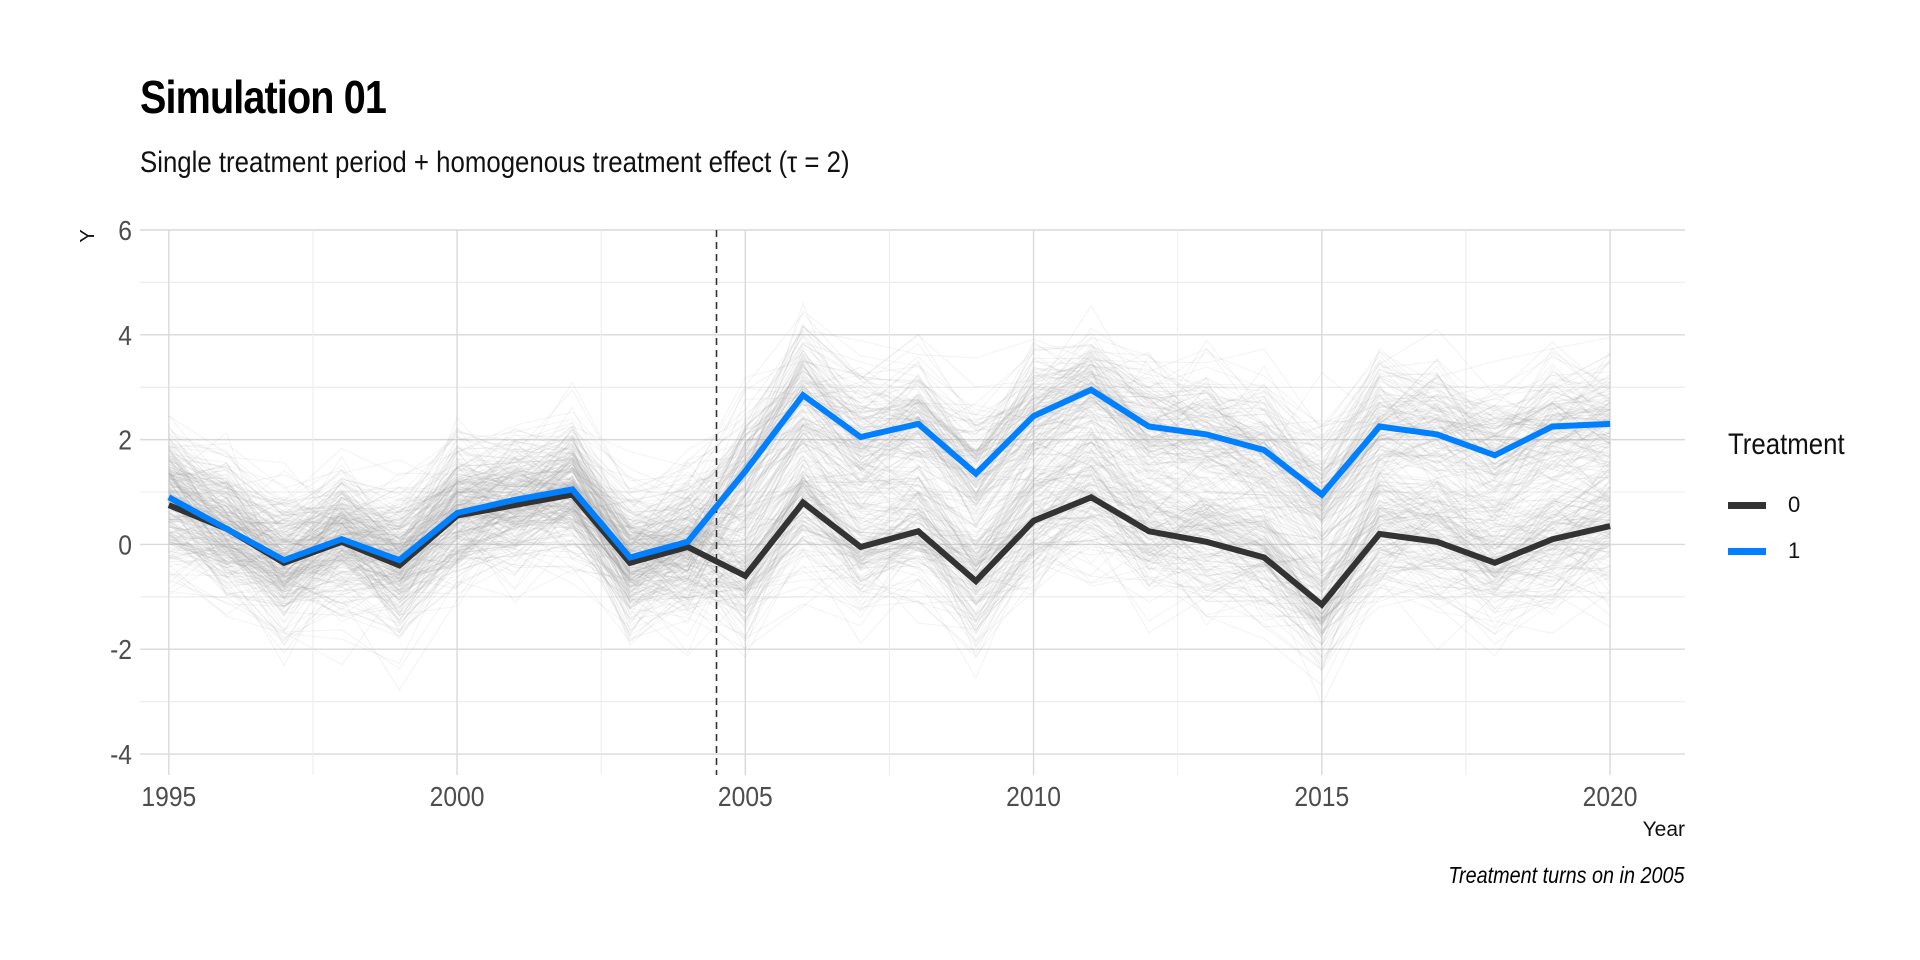 This screenshot has width=1920, height=960. I want to click on y-tick-label: 4, so click(125, 335).